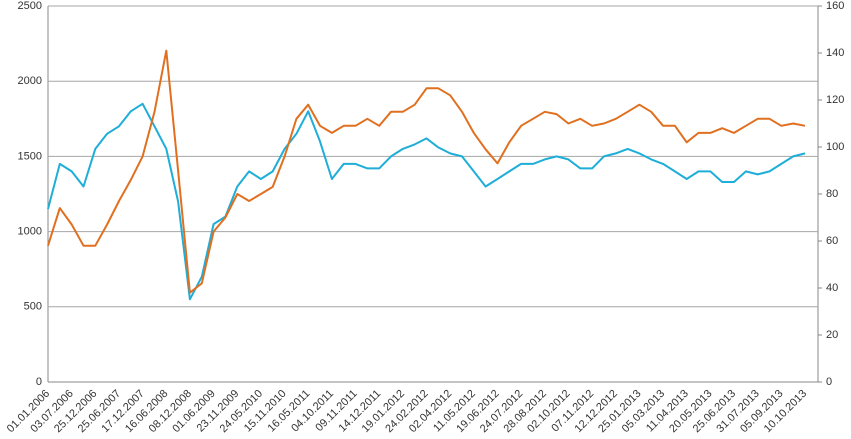 The image size is (851, 439). I want to click on y-tick-label: 0, so click(39, 382).